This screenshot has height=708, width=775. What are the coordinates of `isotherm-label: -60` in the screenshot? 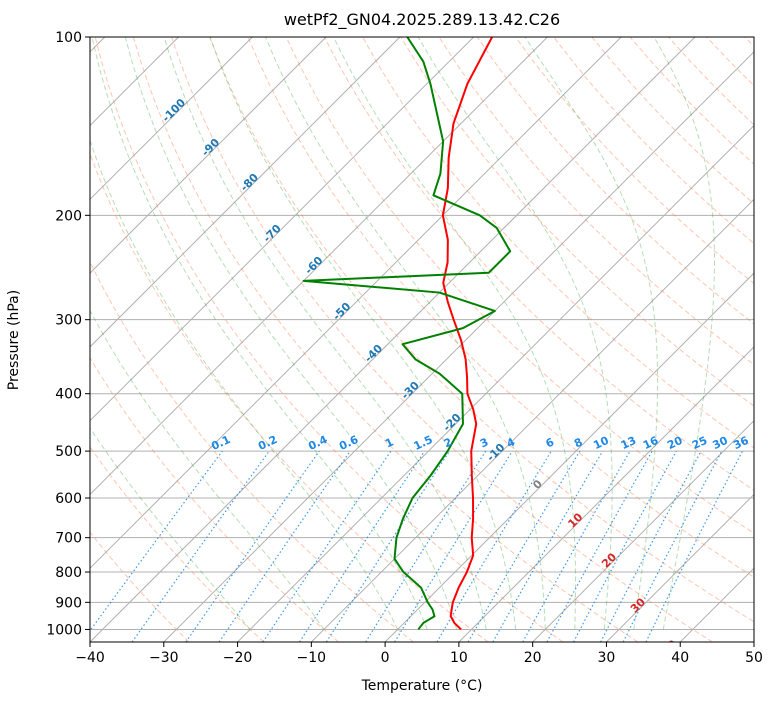 It's located at (313, 265).